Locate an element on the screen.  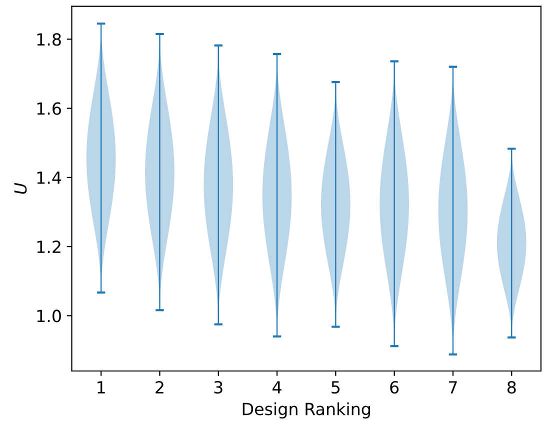
x-tick-label: 8 is located at coordinates (511, 387).